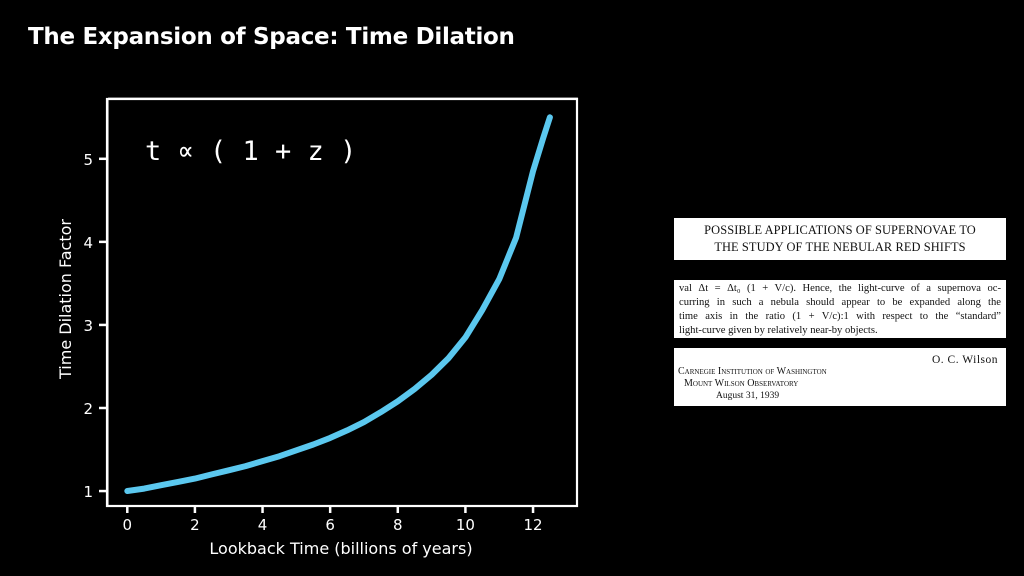 This screenshot has width=1024, height=576. I want to click on y-tick-label: 5, so click(88, 160).